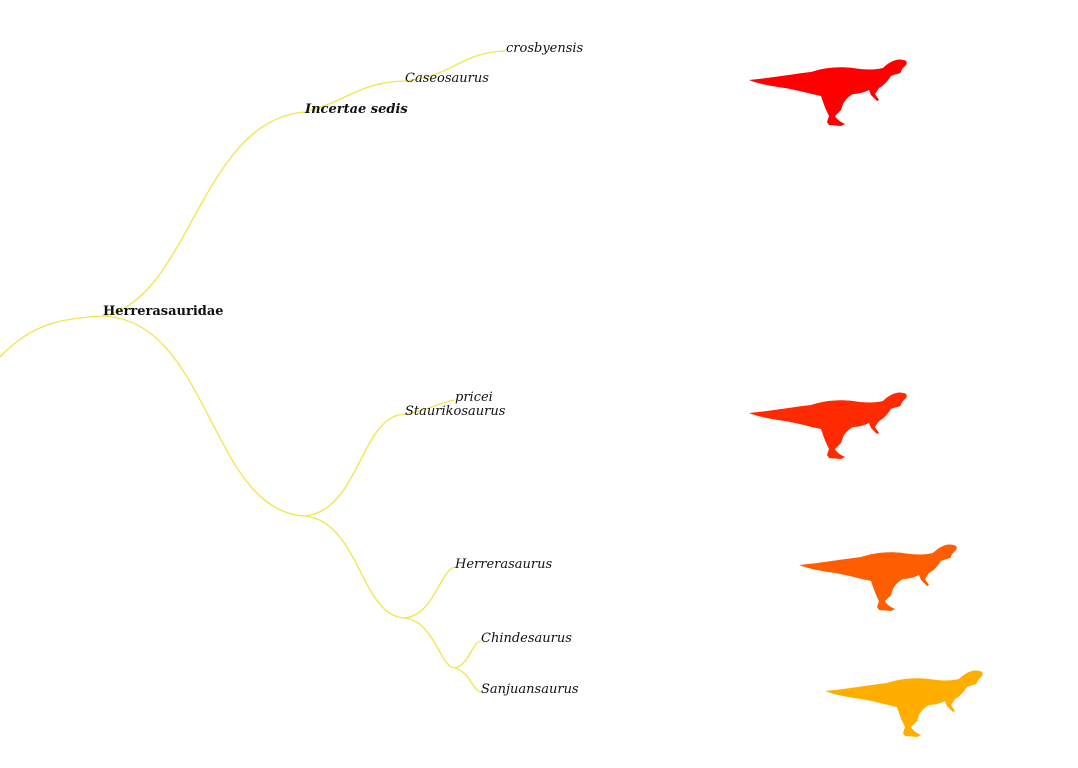 The image size is (1078, 768). Describe the element at coordinates (474, 397) in the screenshot. I see `label-pricei: pricei` at that location.